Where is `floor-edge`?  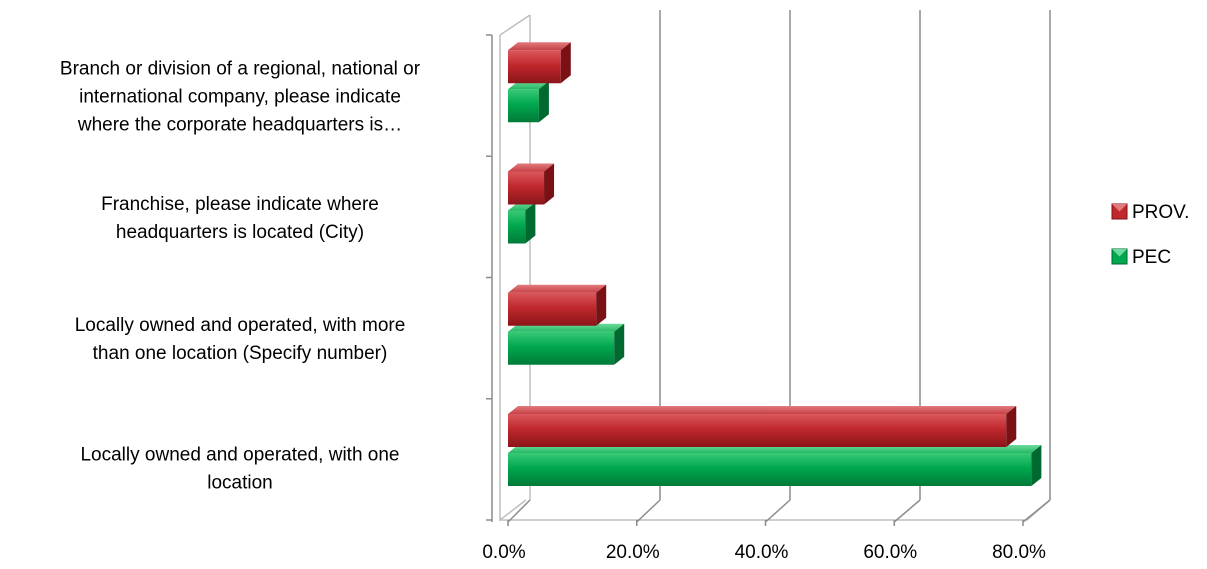 floor-edge is located at coordinates (775, 510).